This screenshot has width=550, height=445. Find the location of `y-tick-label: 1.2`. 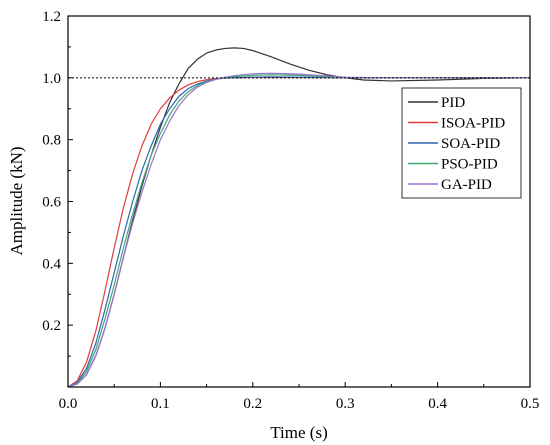

y-tick-label: 1.2 is located at coordinates (51, 17).